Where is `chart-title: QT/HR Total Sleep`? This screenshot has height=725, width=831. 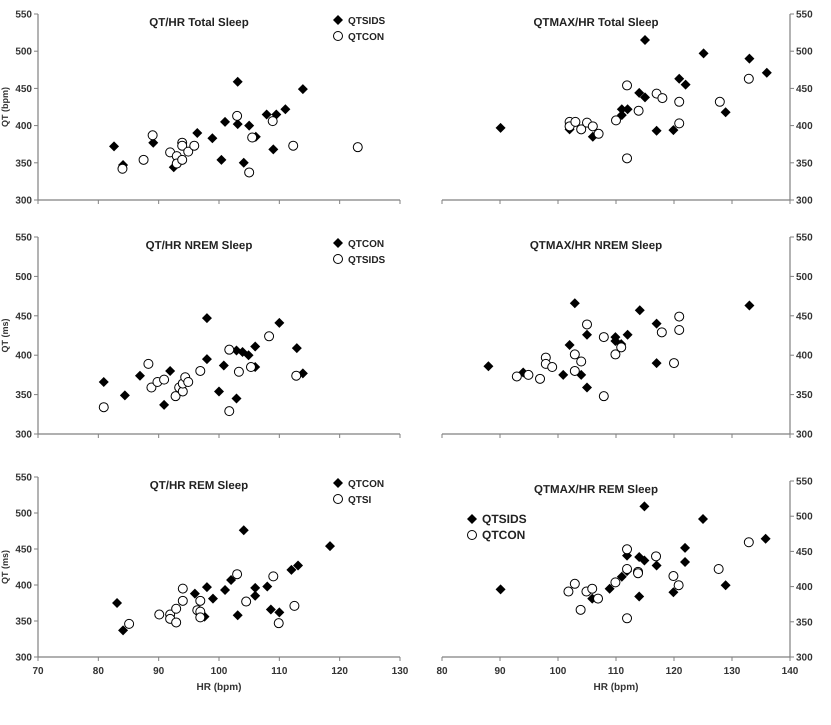
chart-title: QT/HR Total Sleep is located at coordinates (199, 23).